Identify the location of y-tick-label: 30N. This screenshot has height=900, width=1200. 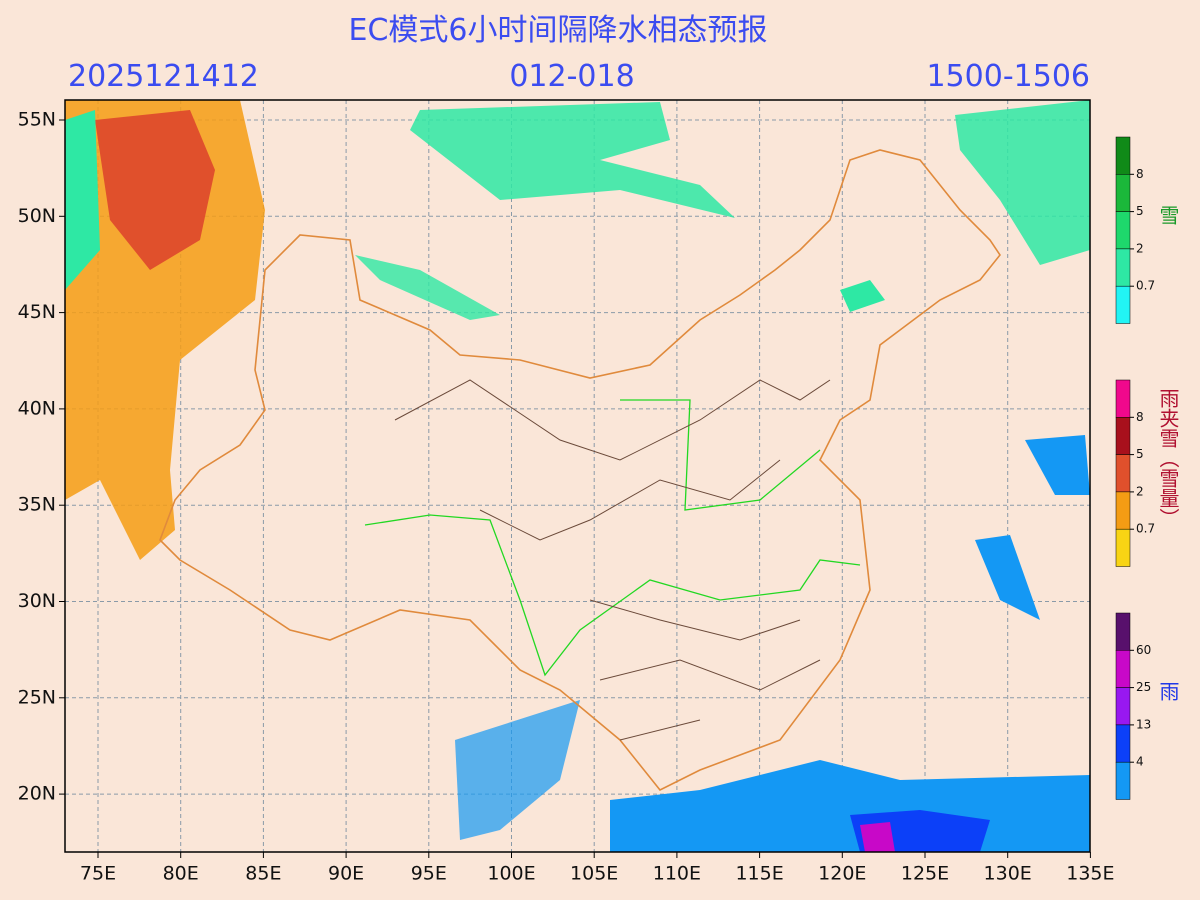
(37, 601).